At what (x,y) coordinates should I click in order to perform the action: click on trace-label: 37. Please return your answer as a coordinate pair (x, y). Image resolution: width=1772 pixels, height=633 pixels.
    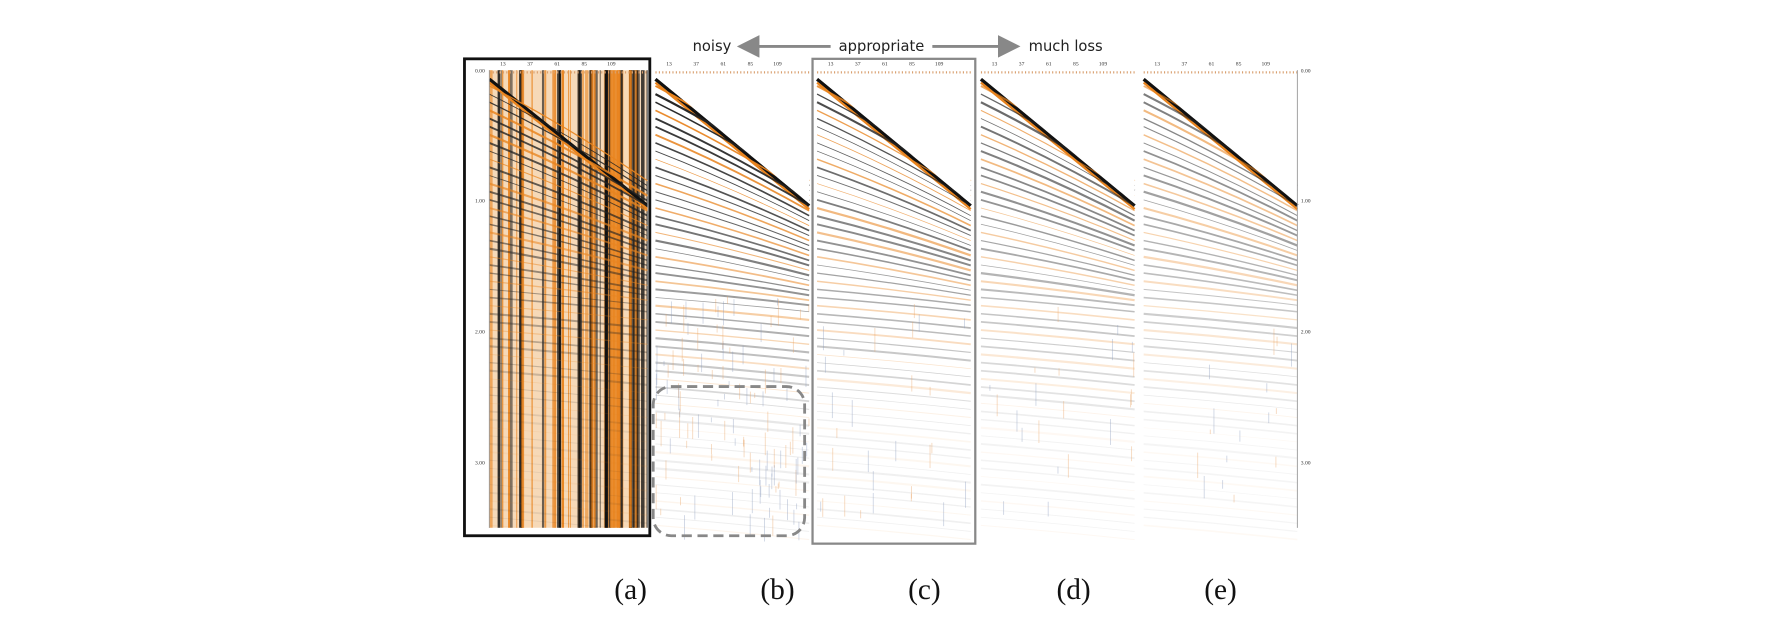
    Looking at the image, I should click on (858, 65).